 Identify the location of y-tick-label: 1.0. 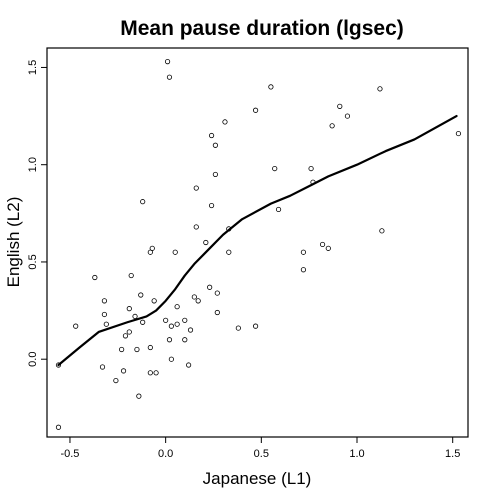
(33, 164).